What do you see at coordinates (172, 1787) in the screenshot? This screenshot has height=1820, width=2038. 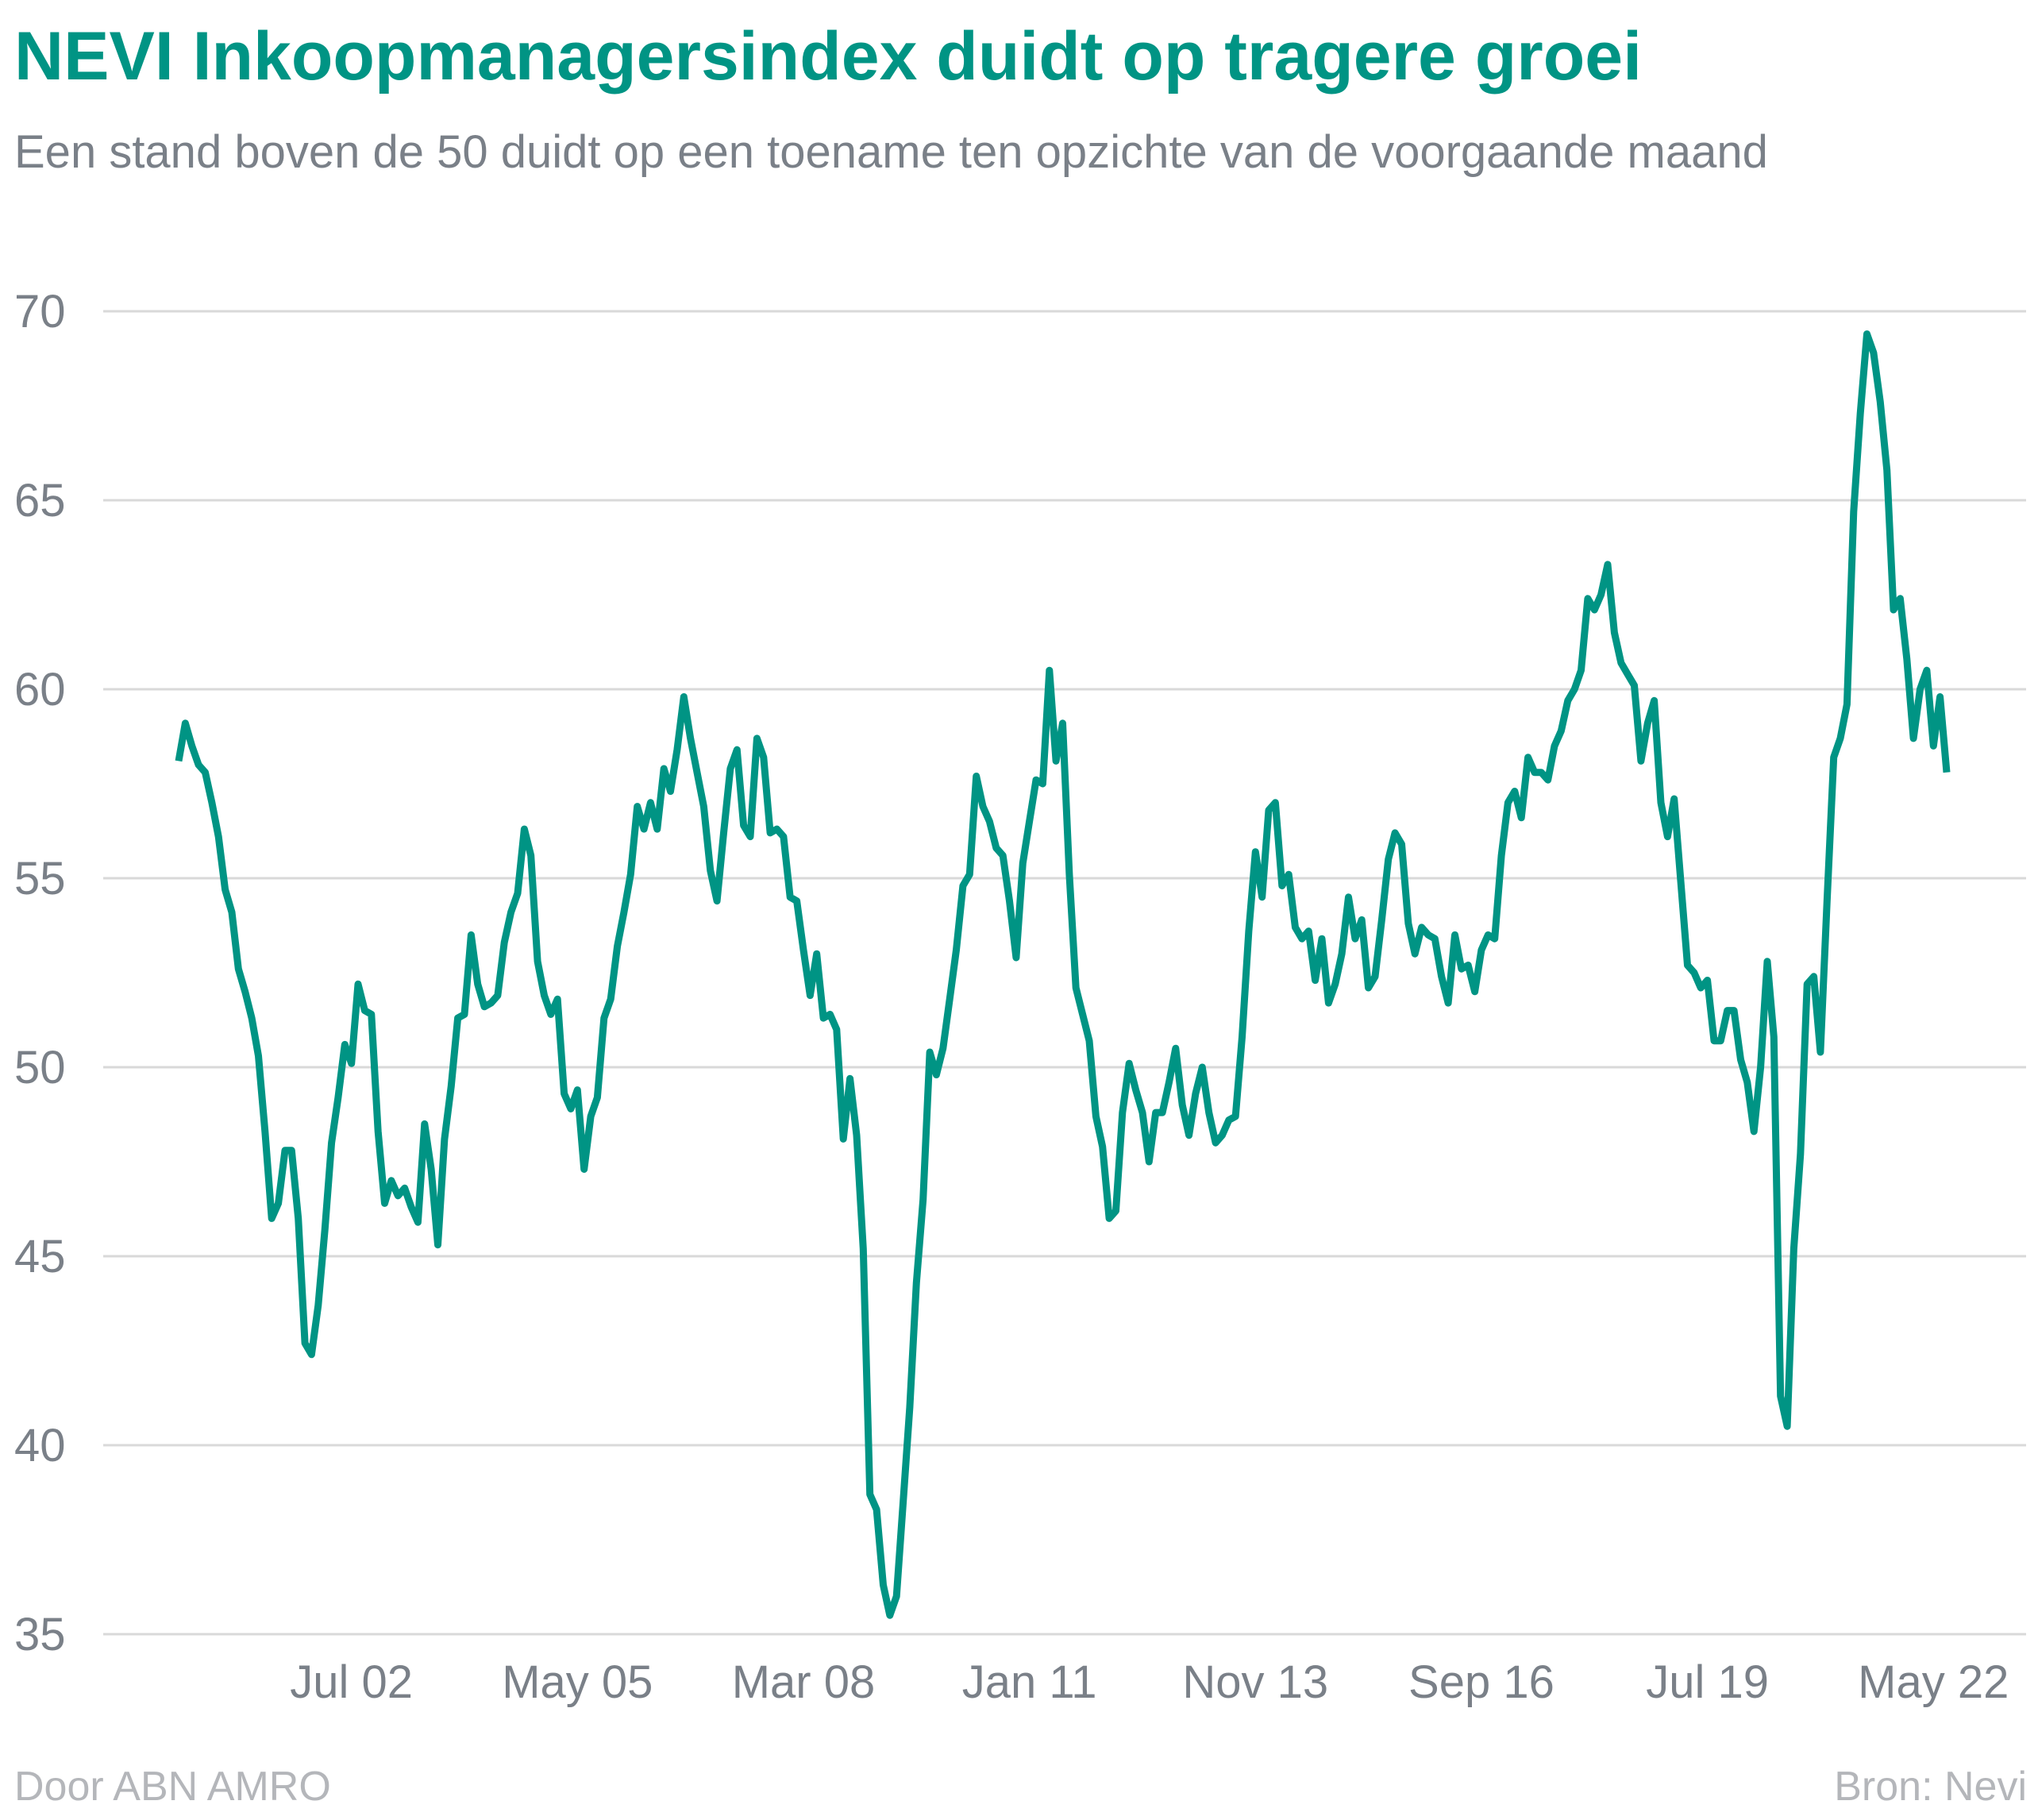 I see `footer-credit: Door ABN AMRO` at bounding box center [172, 1787].